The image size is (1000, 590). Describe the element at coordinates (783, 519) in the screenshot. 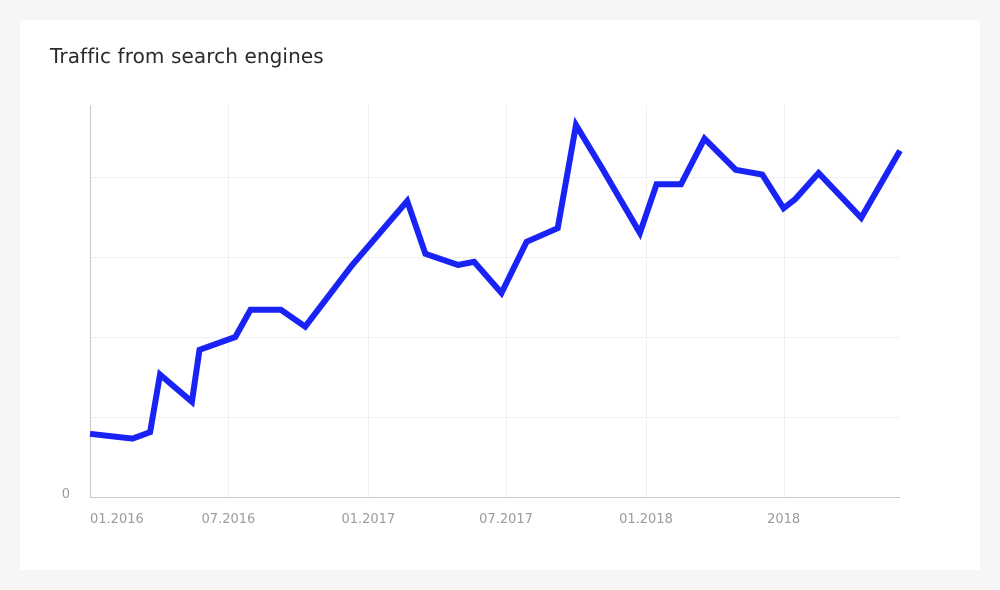

I see `x-tick-label: 2018` at that location.